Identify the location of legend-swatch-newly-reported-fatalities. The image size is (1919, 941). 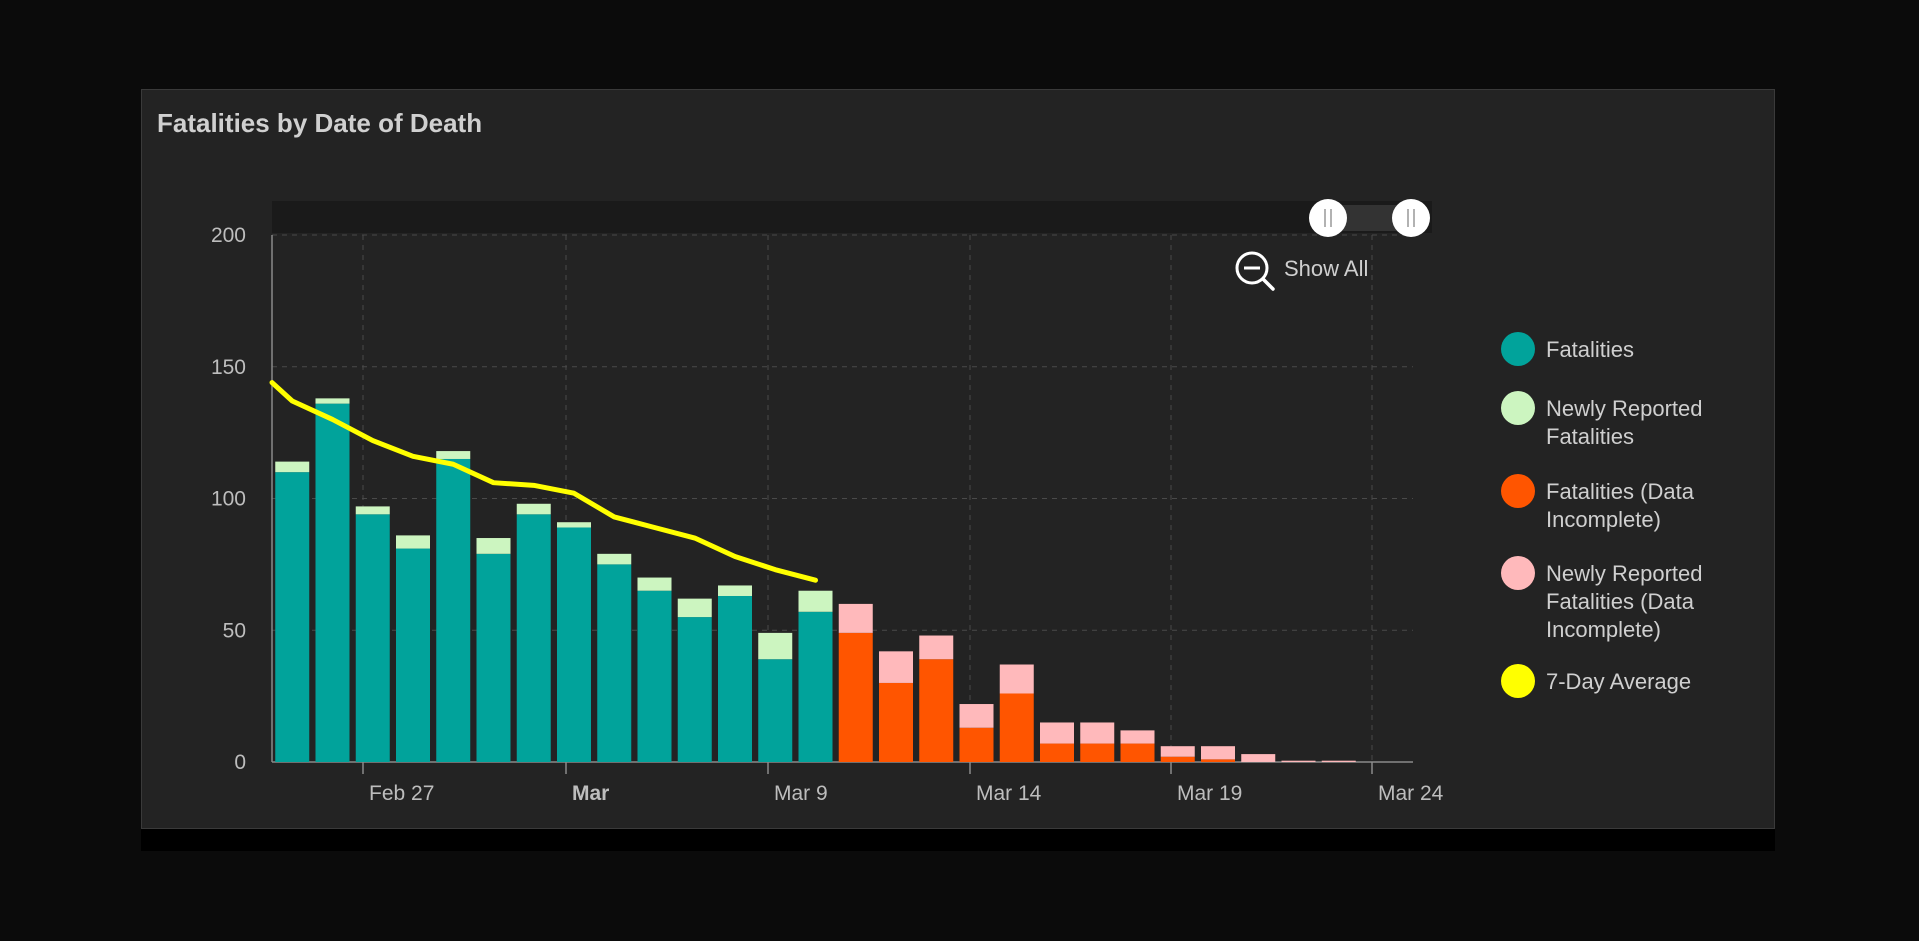
(1518, 408).